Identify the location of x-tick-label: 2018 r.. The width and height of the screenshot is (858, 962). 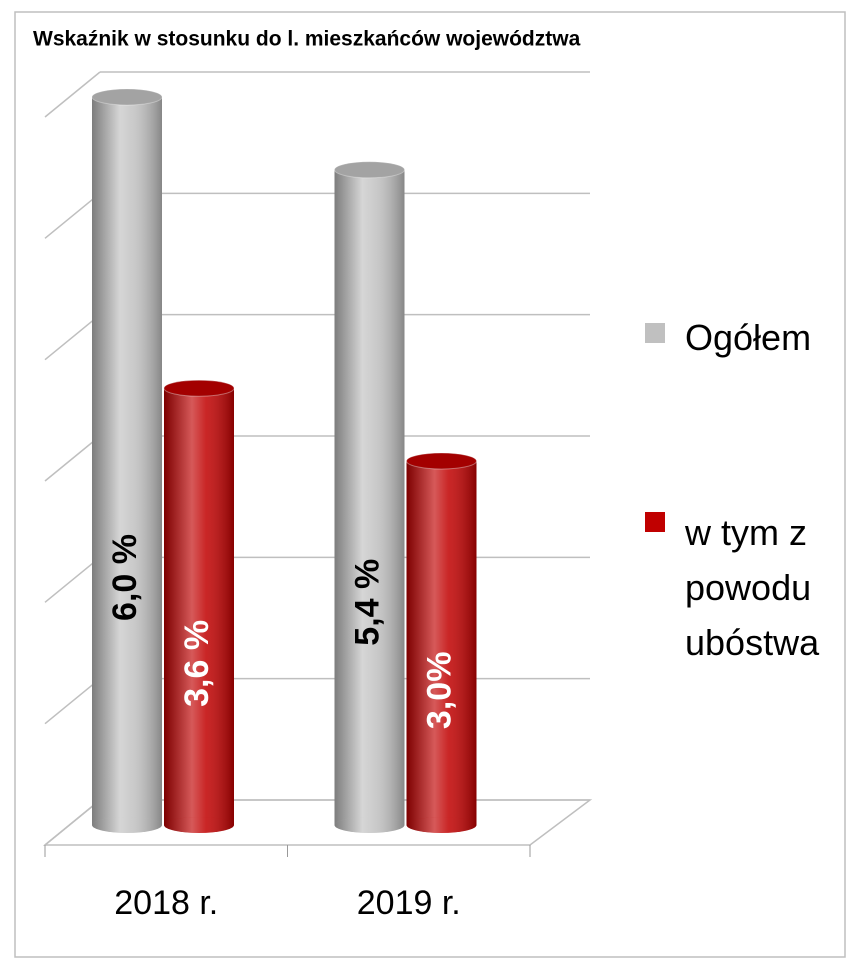
(166, 903).